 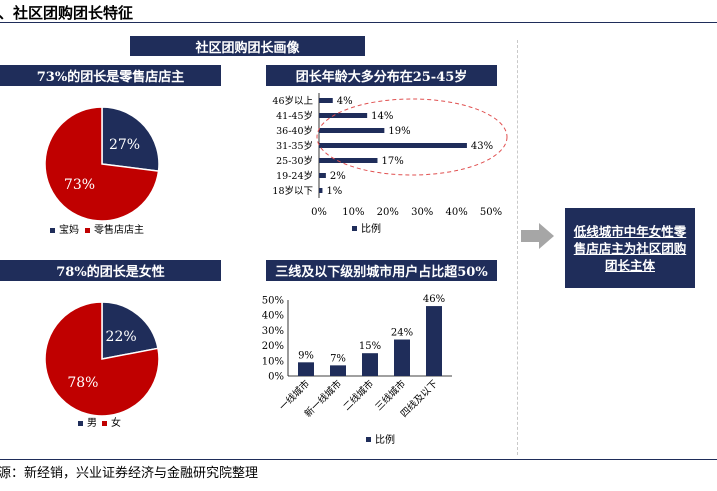 What do you see at coordinates (388, 212) in the screenshot?
I see `x-tick-label: 20%` at bounding box center [388, 212].